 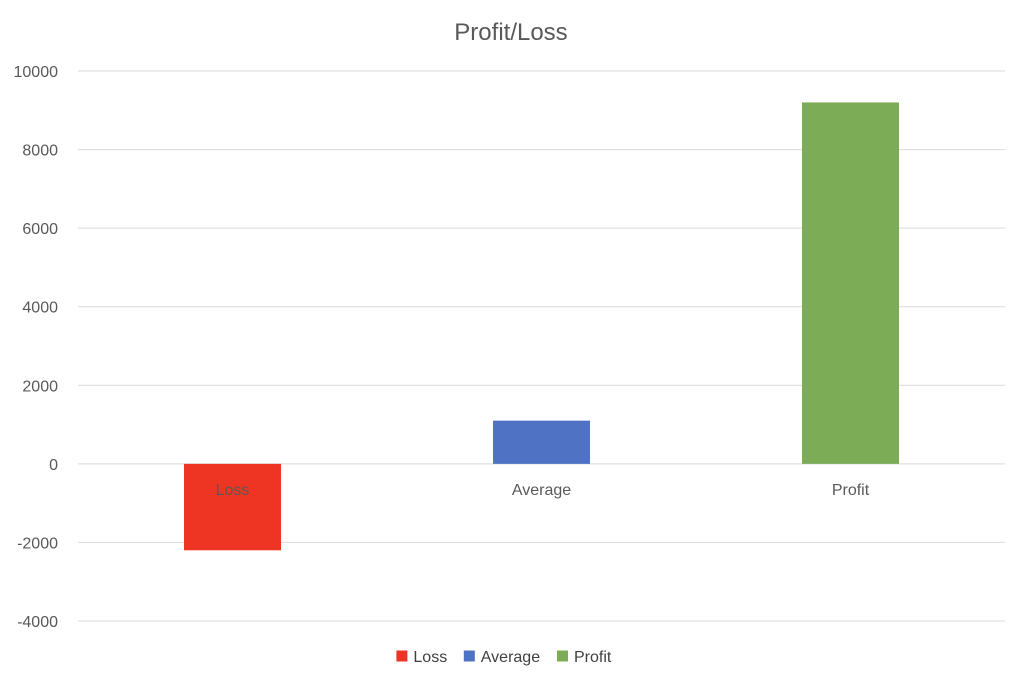 I want to click on legend-label: Profit, so click(x=593, y=657).